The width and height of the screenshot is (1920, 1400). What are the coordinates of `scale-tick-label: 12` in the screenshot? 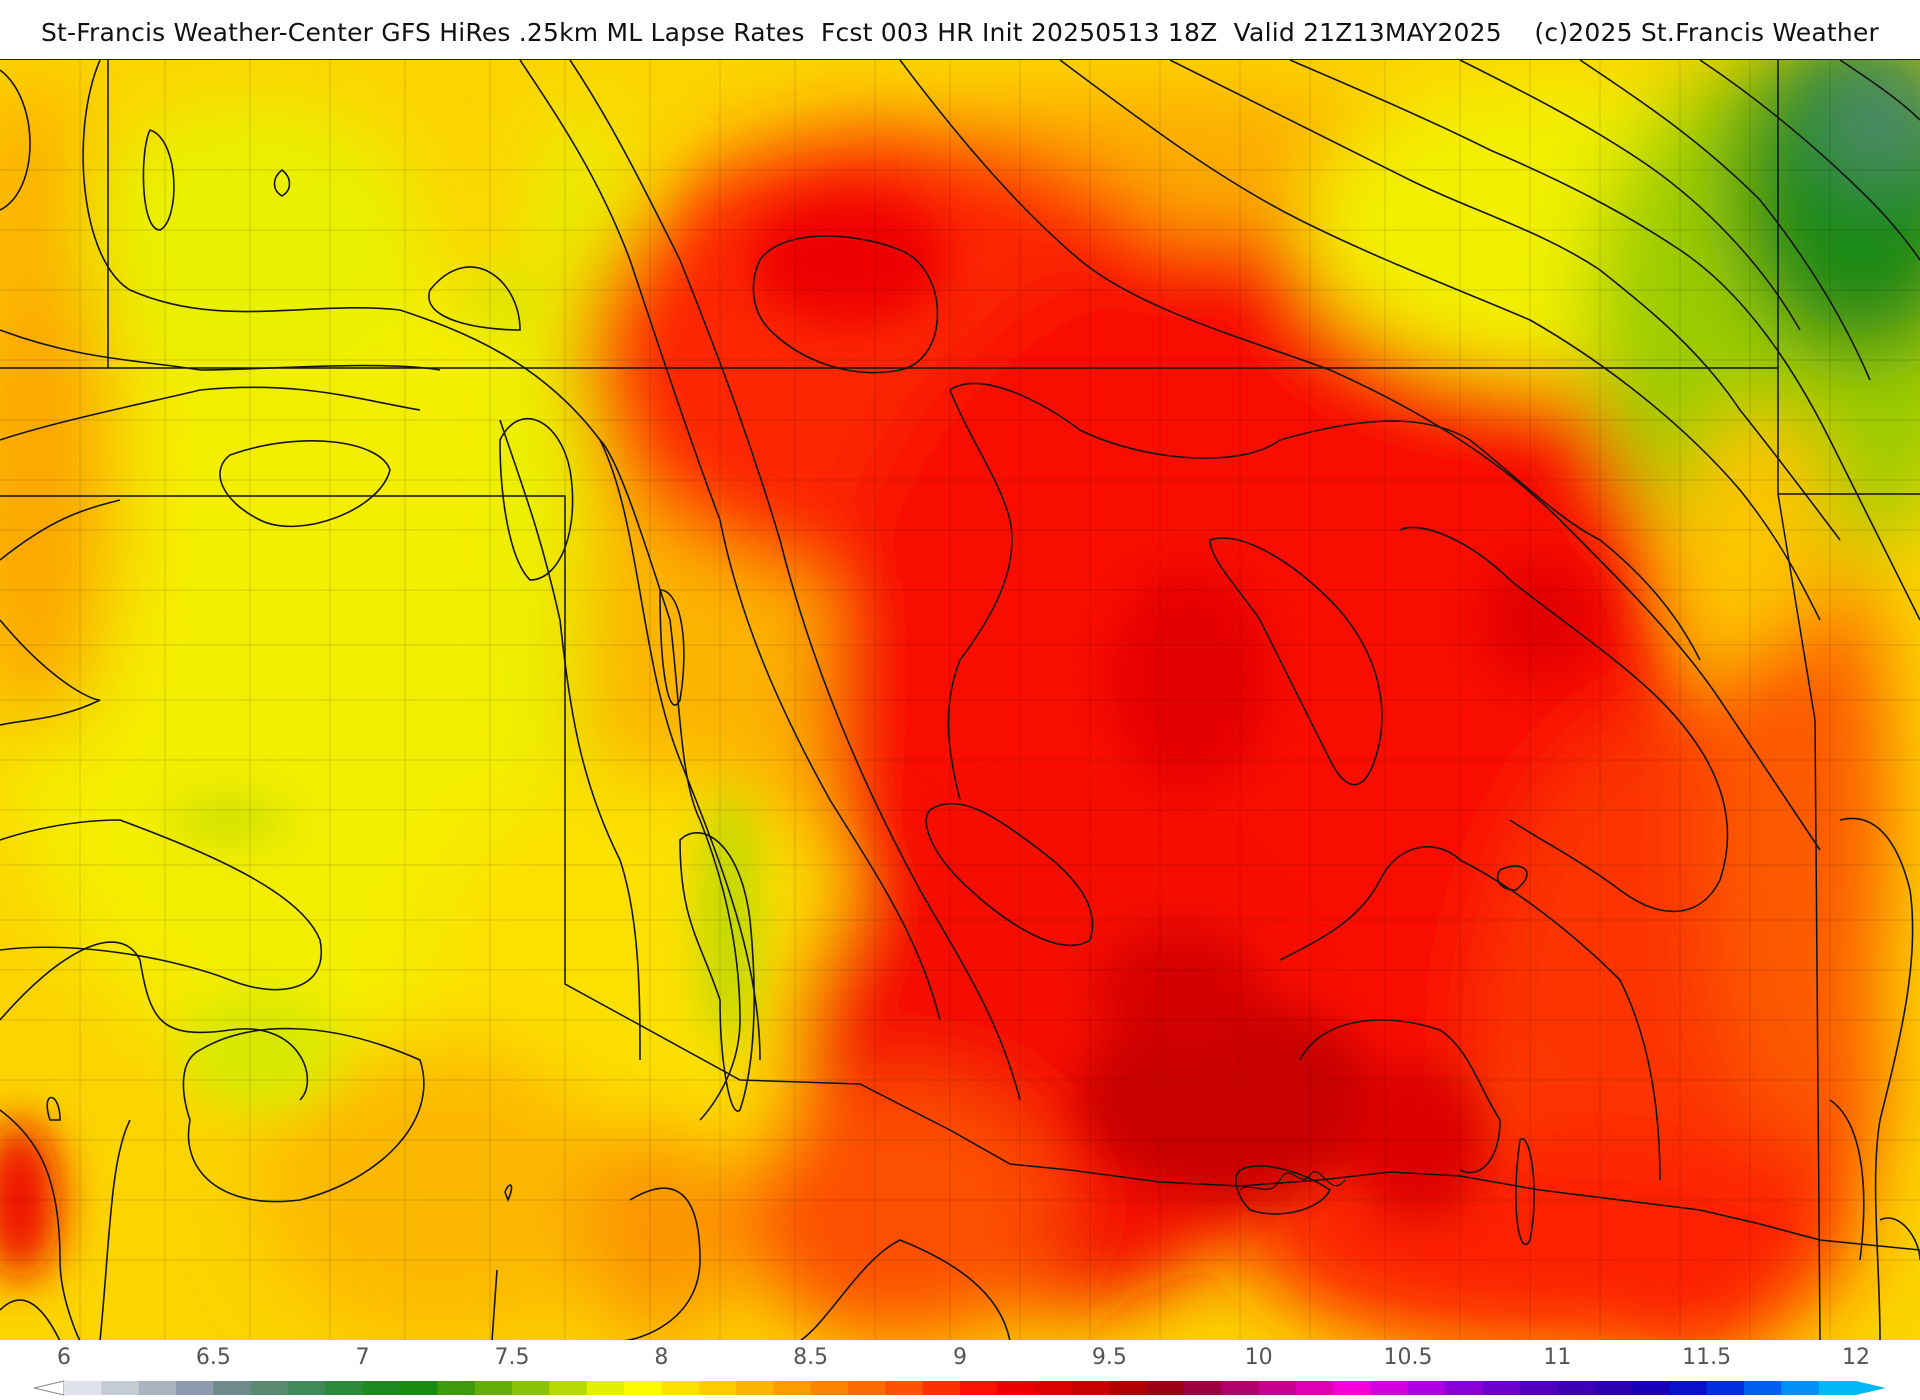 It's located at (1856, 1357).